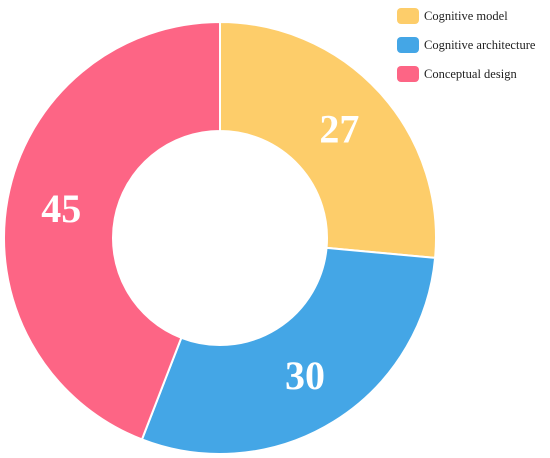 The width and height of the screenshot is (550, 458). What do you see at coordinates (408, 45) in the screenshot?
I see `legend-swatch-cognitive-architecture` at bounding box center [408, 45].